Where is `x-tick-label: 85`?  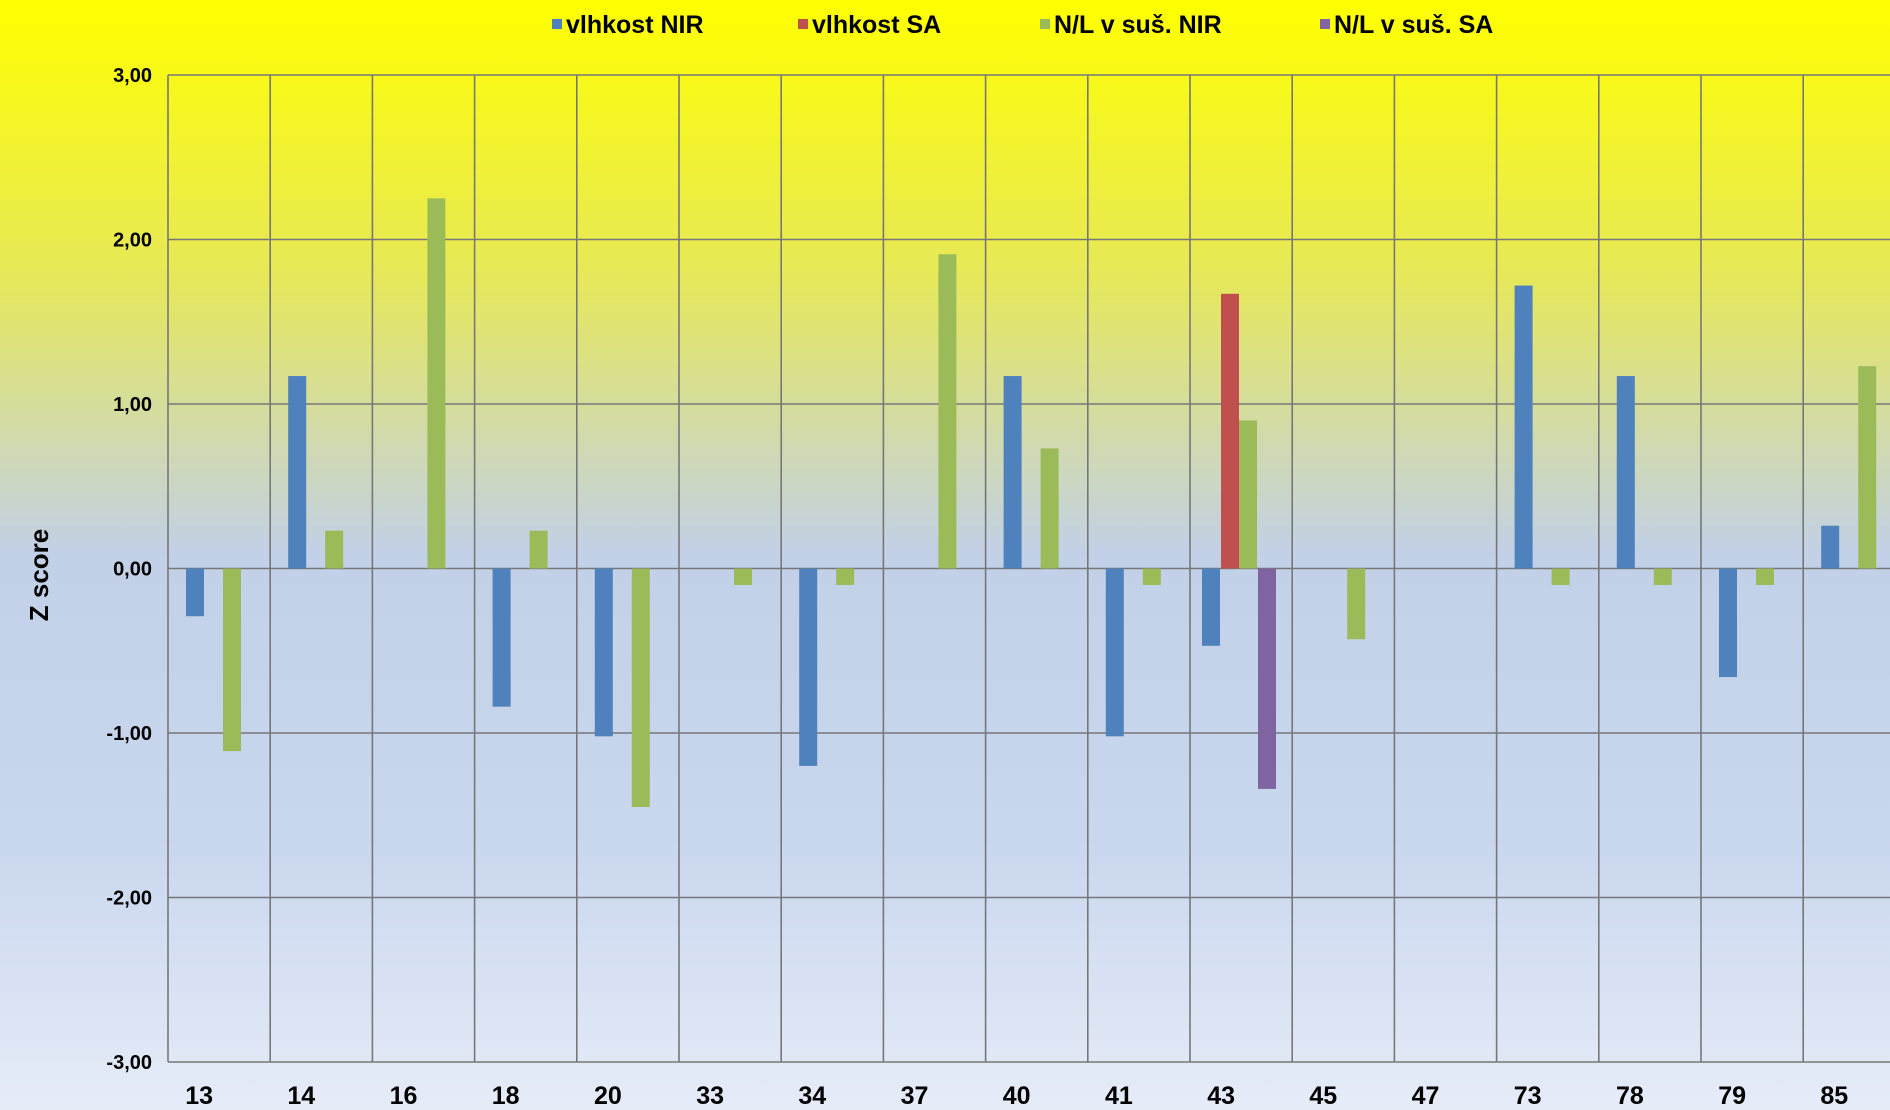
x-tick-label: 85 is located at coordinates (1834, 1096).